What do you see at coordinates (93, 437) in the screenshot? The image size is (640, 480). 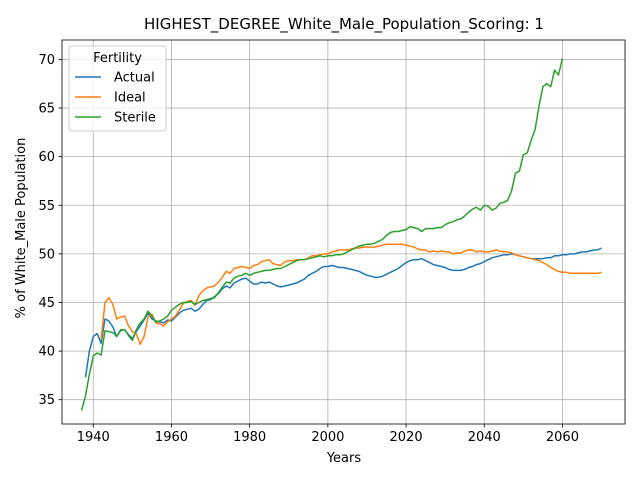 I see `x-tick-label: 1940` at bounding box center [93, 437].